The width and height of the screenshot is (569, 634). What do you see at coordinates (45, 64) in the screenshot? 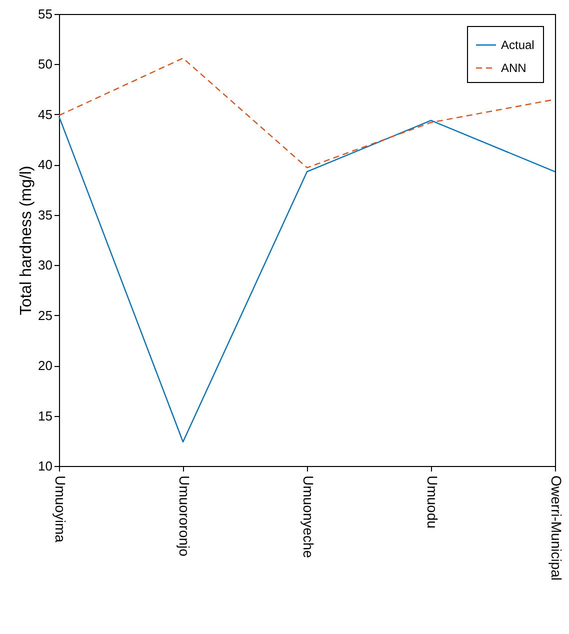
I see `y-tick-label: 50` at bounding box center [45, 64].